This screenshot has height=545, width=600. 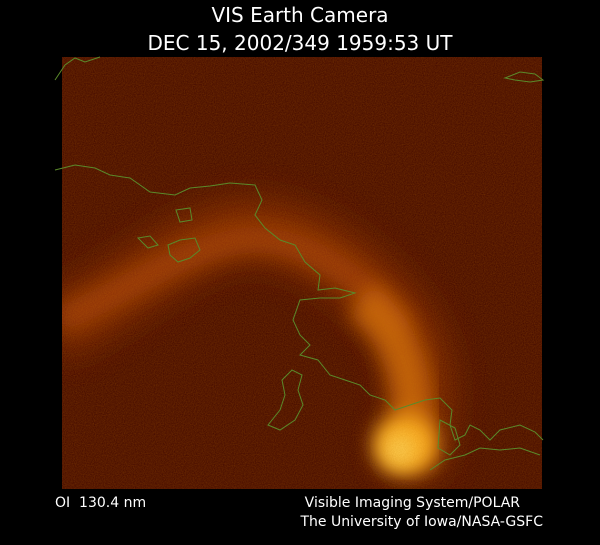 What do you see at coordinates (301, 43) in the screenshot?
I see `subtitle: DEC 15, 2002/349 1959:53 UT` at bounding box center [301, 43].